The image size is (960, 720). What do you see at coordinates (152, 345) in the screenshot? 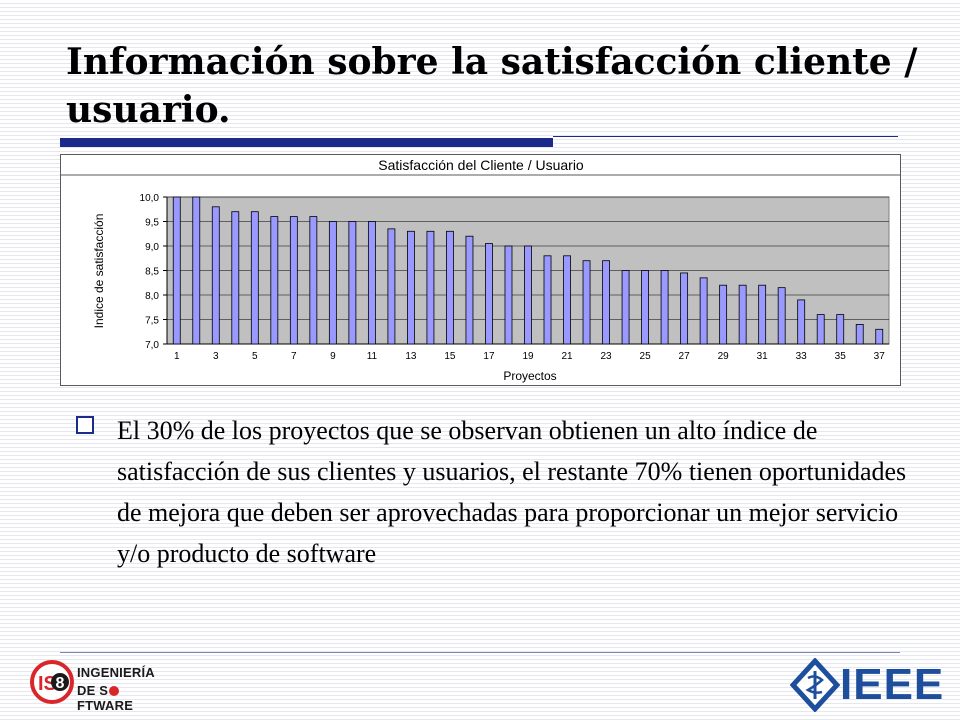
I see `y-tick-label: 7,0` at bounding box center [152, 345].